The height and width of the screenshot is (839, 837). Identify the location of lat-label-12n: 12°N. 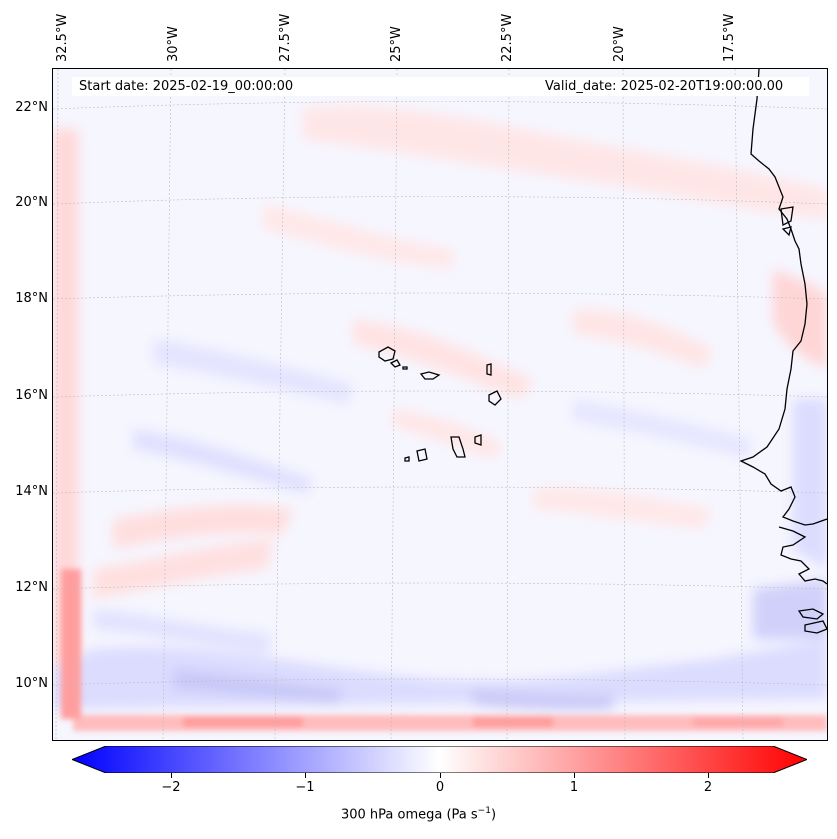
(31, 587).